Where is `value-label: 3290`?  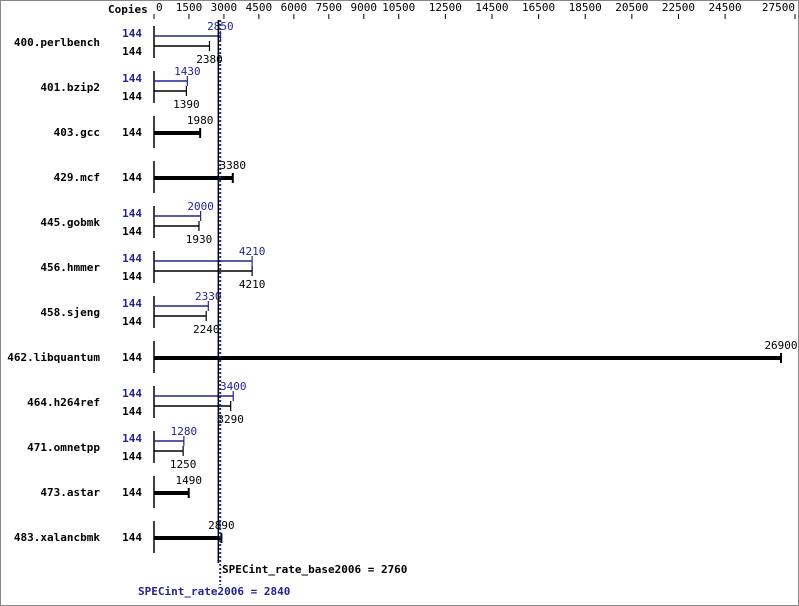
value-label: 3290 is located at coordinates (230, 419).